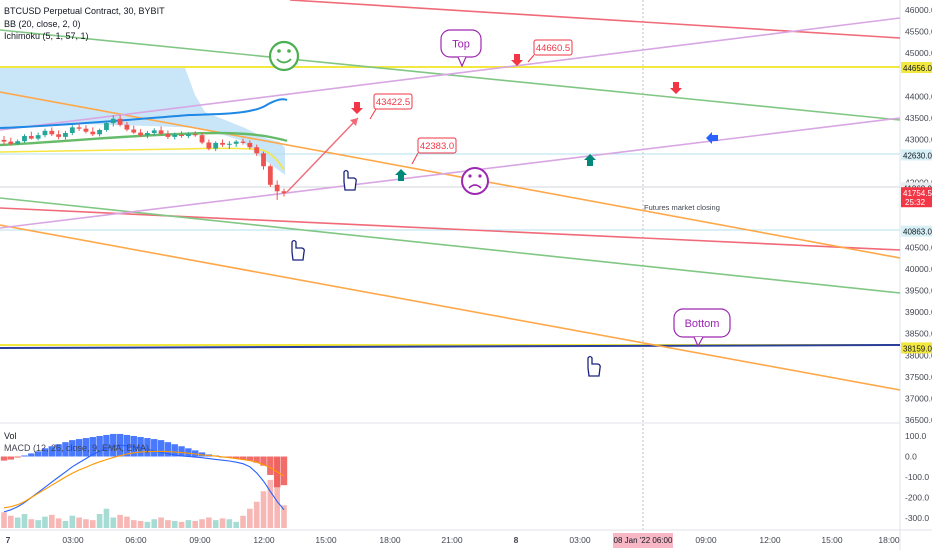 This screenshot has width=932, height=550. Describe the element at coordinates (77, 448) in the screenshot. I see `macd-legend: MACD (12, 26, close, 9, EMA, EMA)` at that location.